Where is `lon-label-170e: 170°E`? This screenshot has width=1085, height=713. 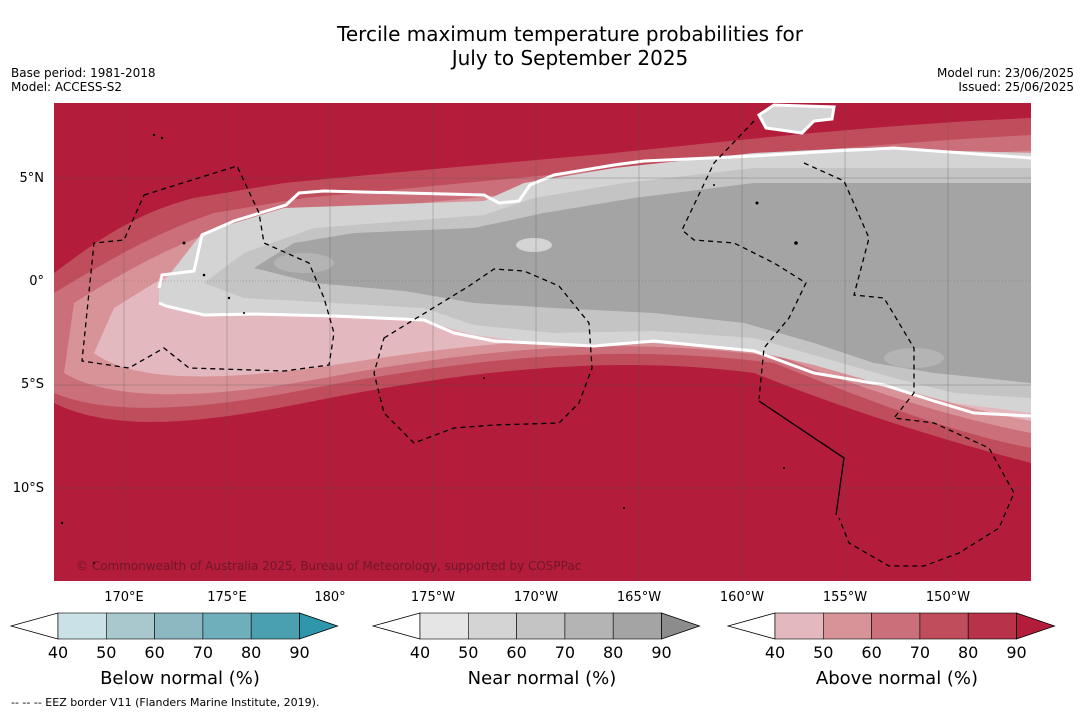 lon-label-170e: 170°E is located at coordinates (124, 597).